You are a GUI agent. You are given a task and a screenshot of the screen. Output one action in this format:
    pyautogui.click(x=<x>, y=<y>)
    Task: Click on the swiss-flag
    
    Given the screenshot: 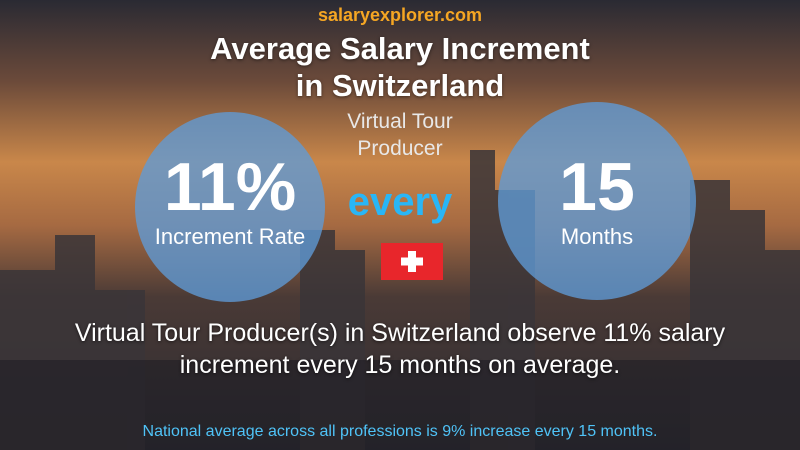 What is the action you would take?
    pyautogui.click(x=412, y=261)
    